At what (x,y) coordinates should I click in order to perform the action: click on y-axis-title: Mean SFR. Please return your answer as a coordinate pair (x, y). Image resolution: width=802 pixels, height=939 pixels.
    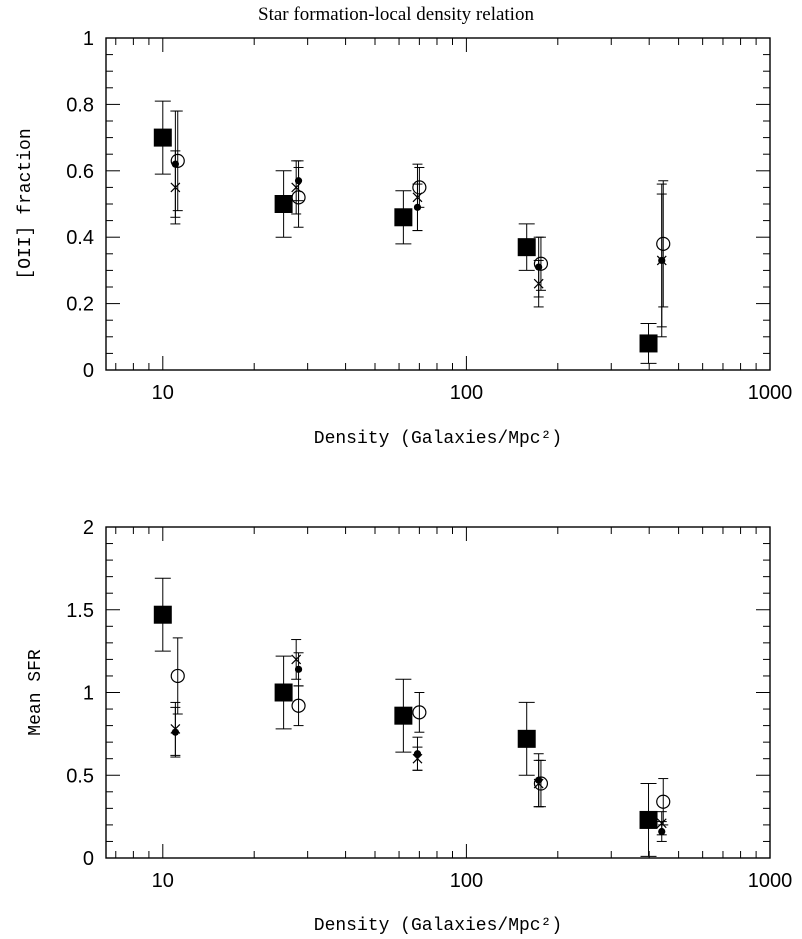
    Looking at the image, I should click on (36, 692).